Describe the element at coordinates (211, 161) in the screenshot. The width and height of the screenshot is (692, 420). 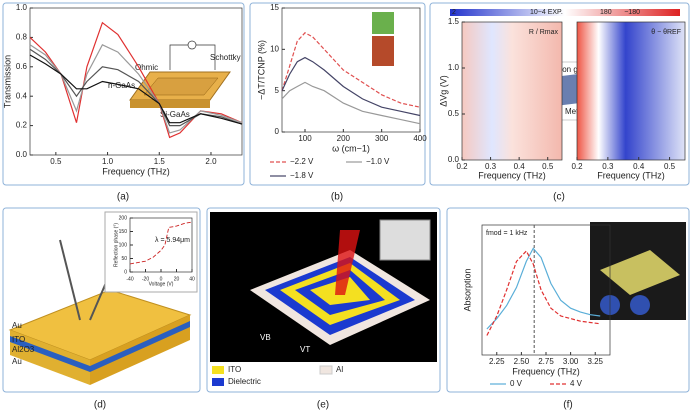
I see `x-tick-label: 2.0` at that location.